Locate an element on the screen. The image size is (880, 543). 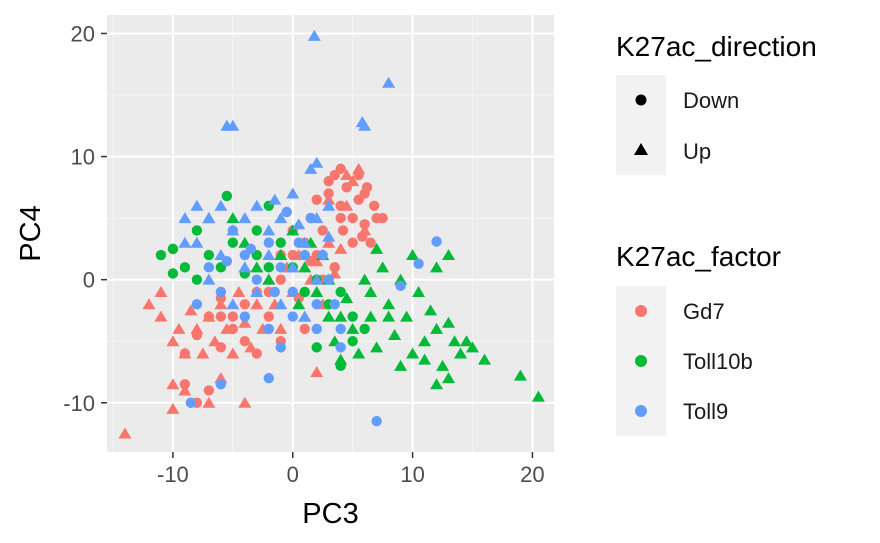
legend-triangle-icon is located at coordinates (641, 149).